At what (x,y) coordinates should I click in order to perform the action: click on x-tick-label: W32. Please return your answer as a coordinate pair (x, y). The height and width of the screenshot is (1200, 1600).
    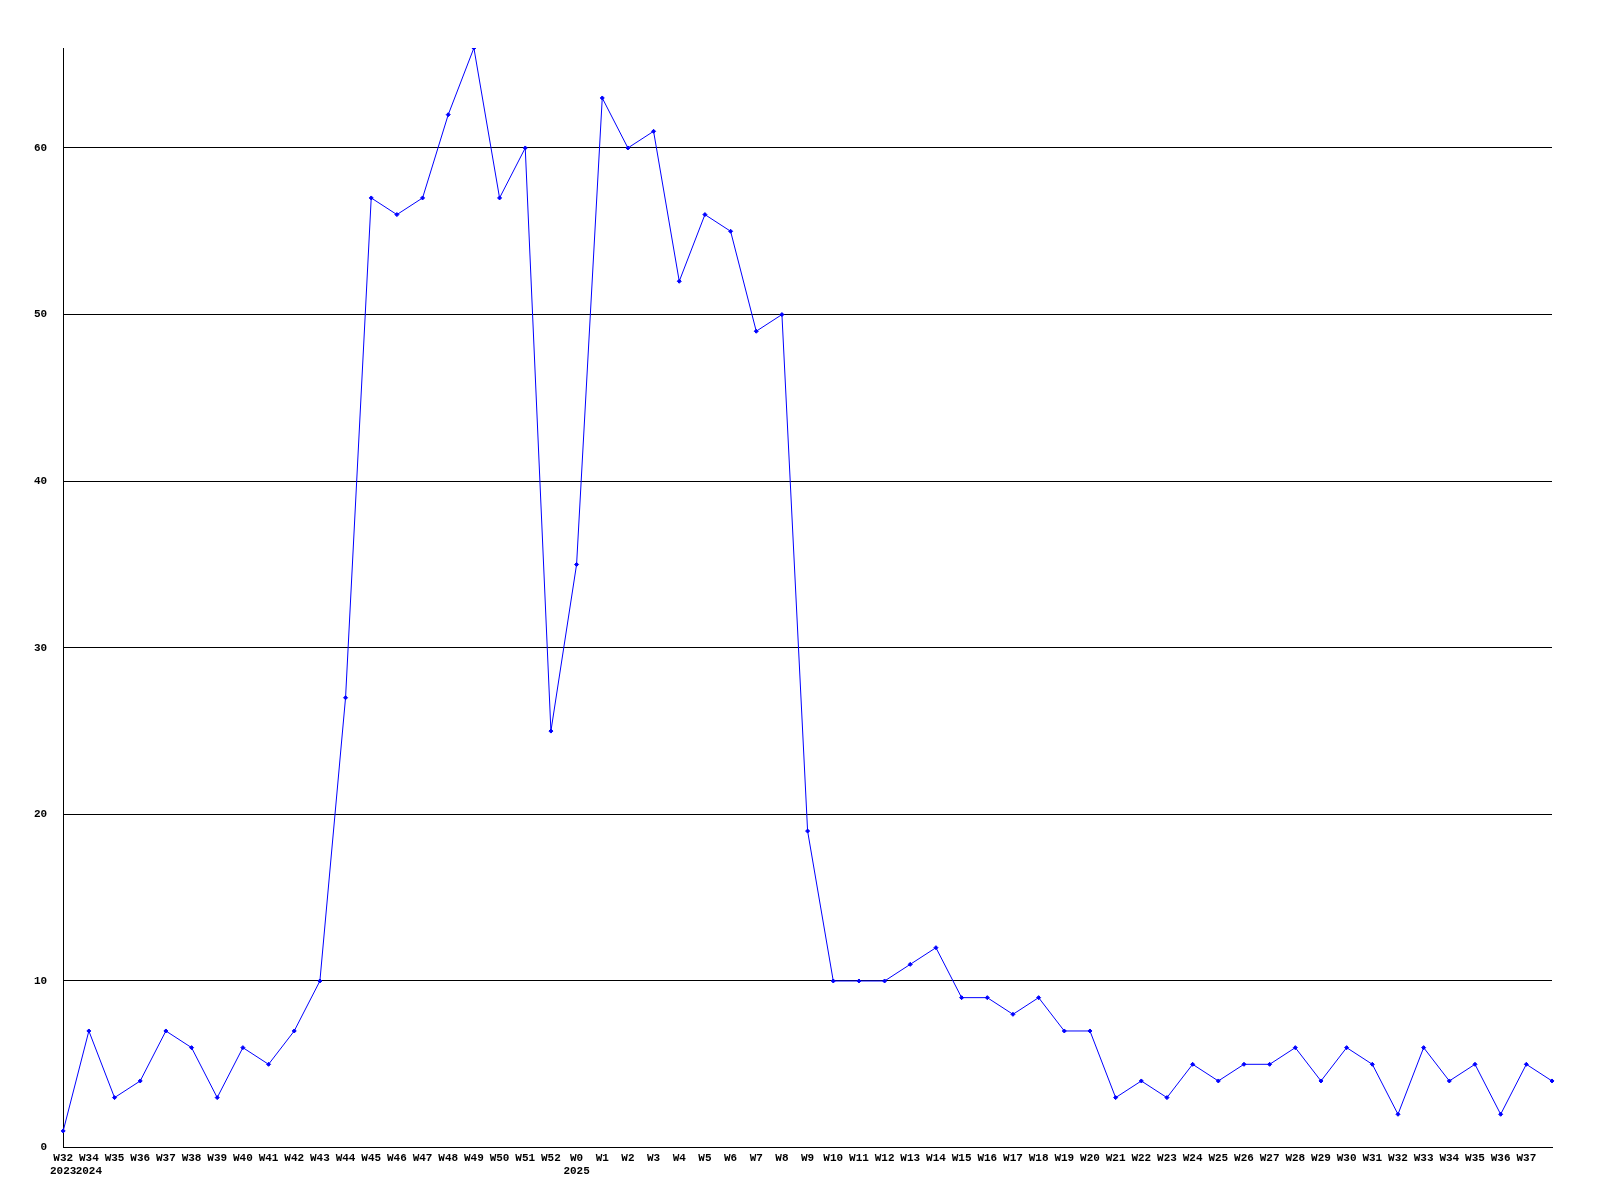
    Looking at the image, I should click on (1398, 1157).